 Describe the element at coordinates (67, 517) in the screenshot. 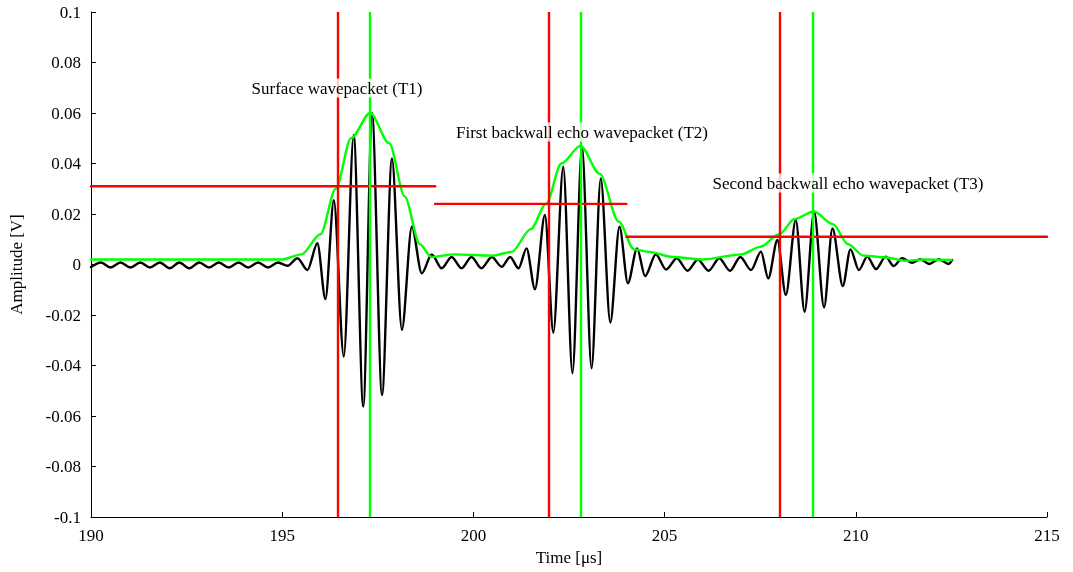

I see `y-tick-label: -0.1` at that location.